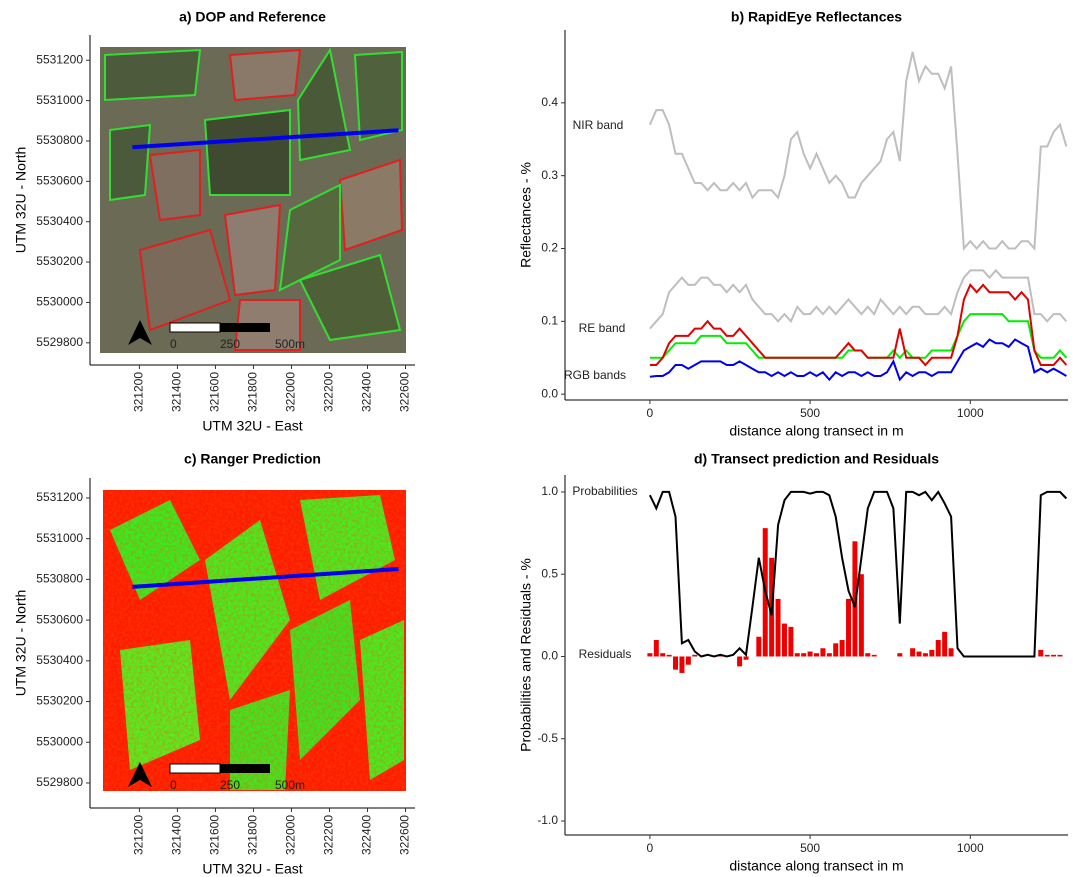 The width and height of the screenshot is (1080, 877). I want to click on y-tick-label: -1.0, so click(547, 820).